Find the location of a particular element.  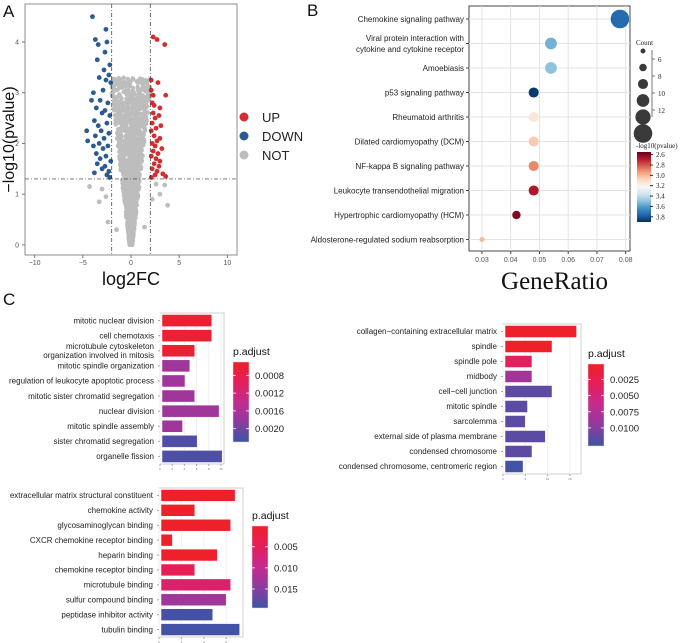

category-label: cell chemotaxis is located at coordinates (126, 335).